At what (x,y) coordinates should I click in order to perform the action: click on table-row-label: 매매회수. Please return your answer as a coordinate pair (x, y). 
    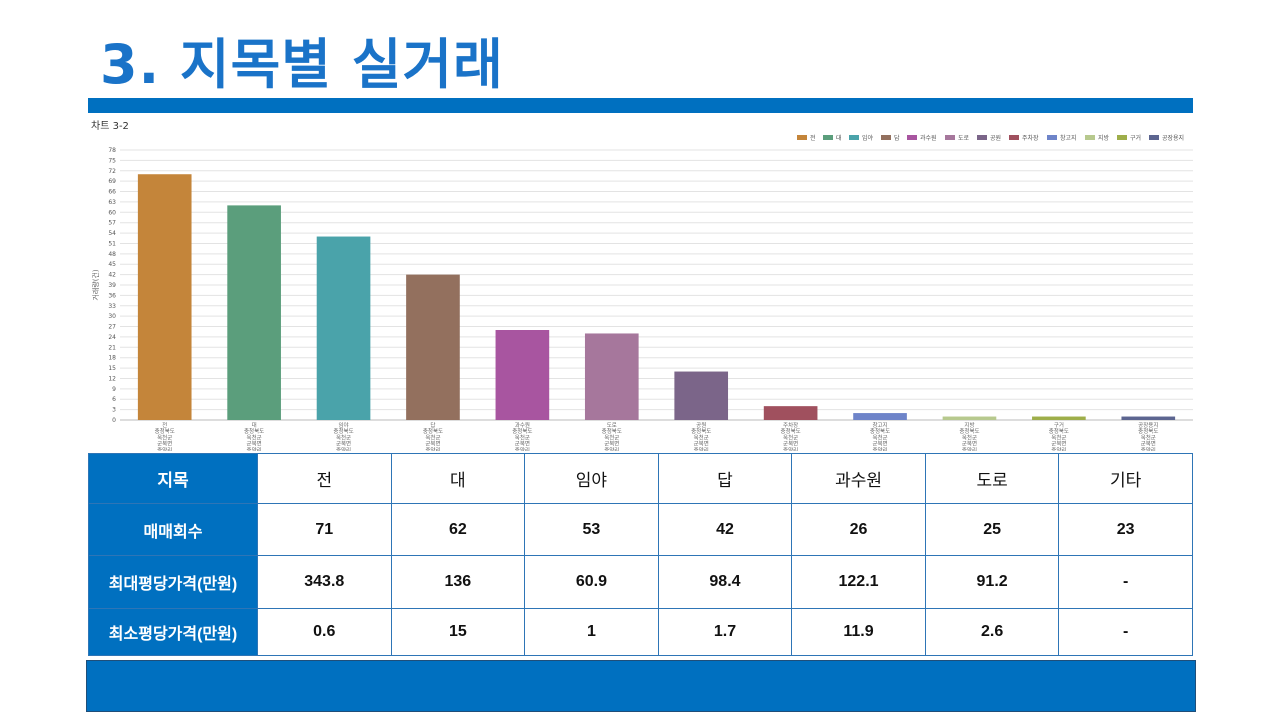
    Looking at the image, I should click on (173, 529).